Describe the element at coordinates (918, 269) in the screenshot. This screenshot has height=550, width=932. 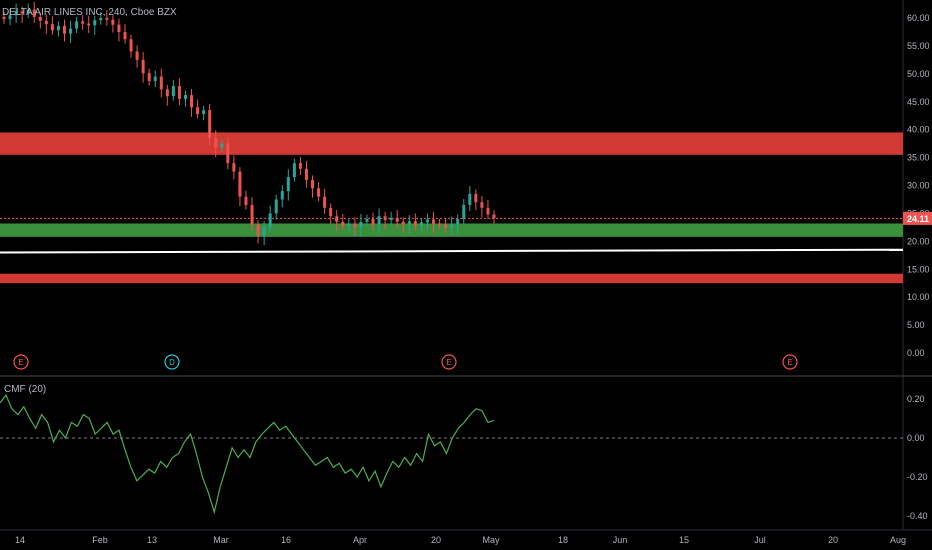
I see `price-tick-label: 15.00` at that location.